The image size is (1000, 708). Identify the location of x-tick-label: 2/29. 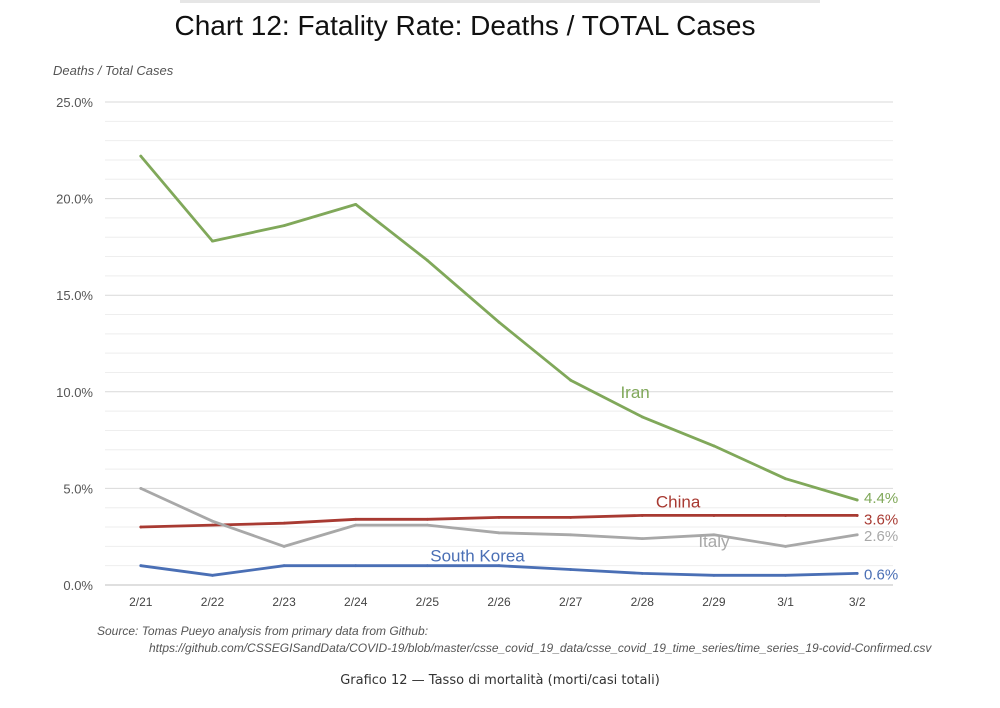
(714, 602).